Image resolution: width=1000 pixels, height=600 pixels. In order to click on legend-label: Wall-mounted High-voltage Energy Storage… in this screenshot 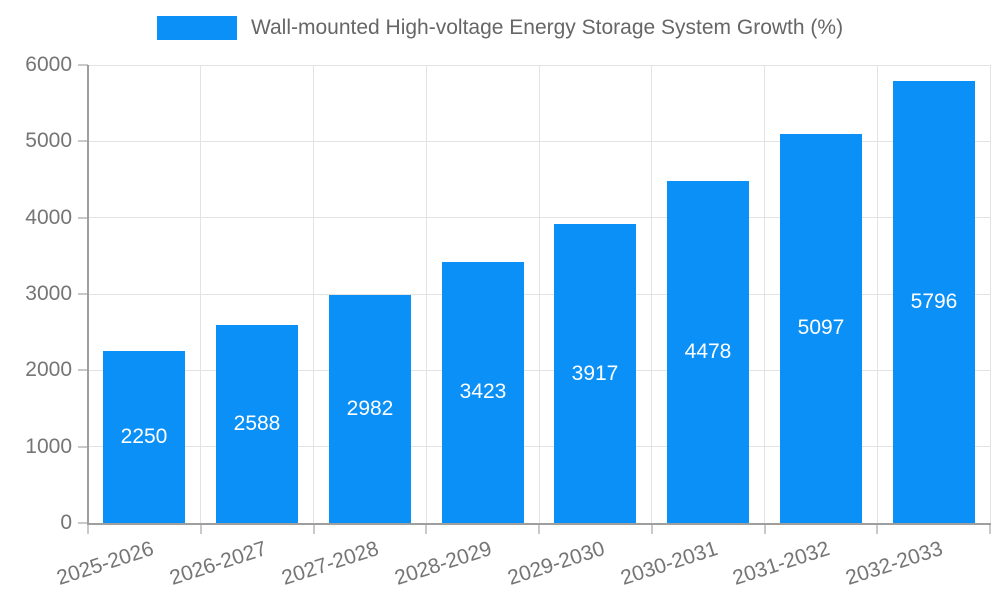, I will do `click(547, 27)`.